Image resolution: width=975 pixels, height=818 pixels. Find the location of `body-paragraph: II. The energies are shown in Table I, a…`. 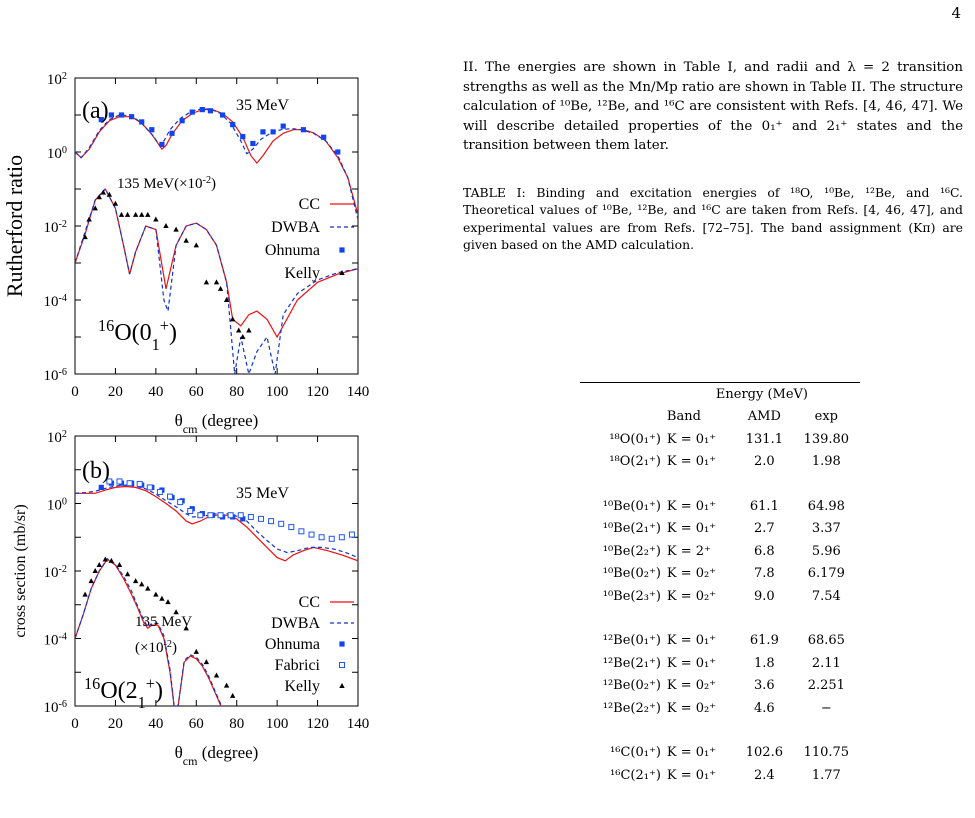

body-paragraph: II. The energies are shown in Table I, a… is located at coordinates (713, 106).